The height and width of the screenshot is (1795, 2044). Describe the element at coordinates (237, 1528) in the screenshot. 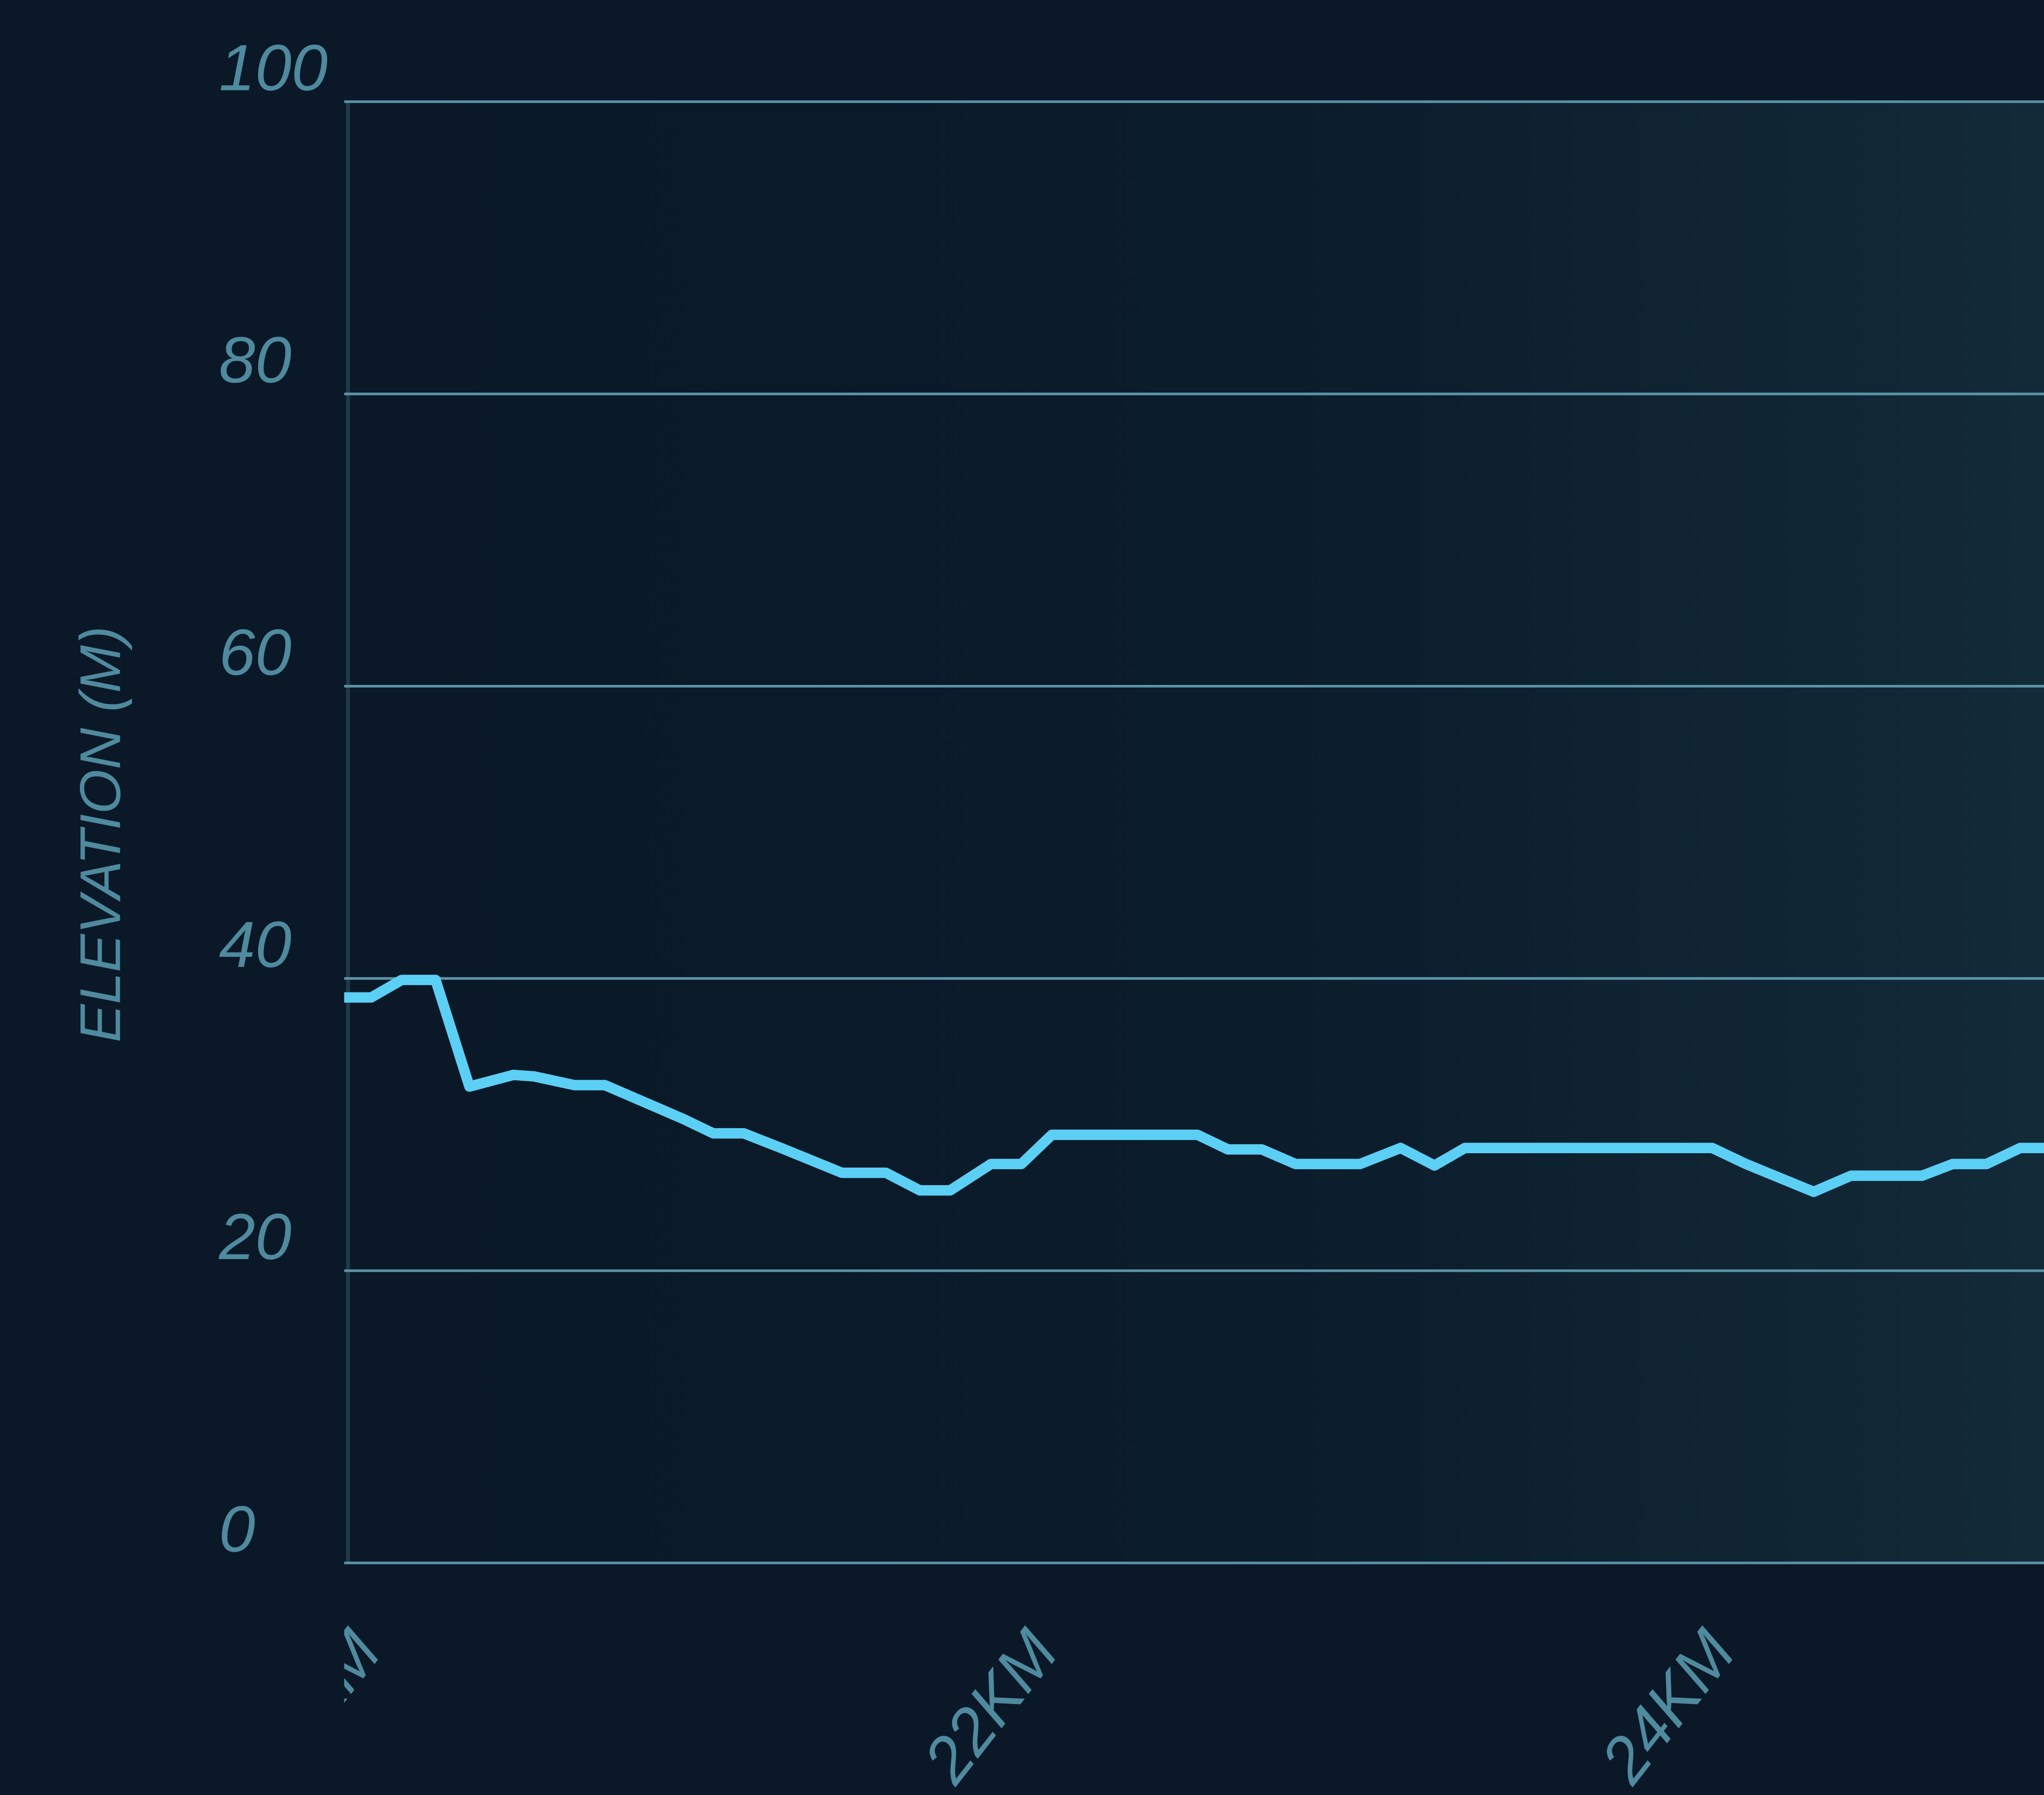

I see `y-tick-label: 0` at that location.